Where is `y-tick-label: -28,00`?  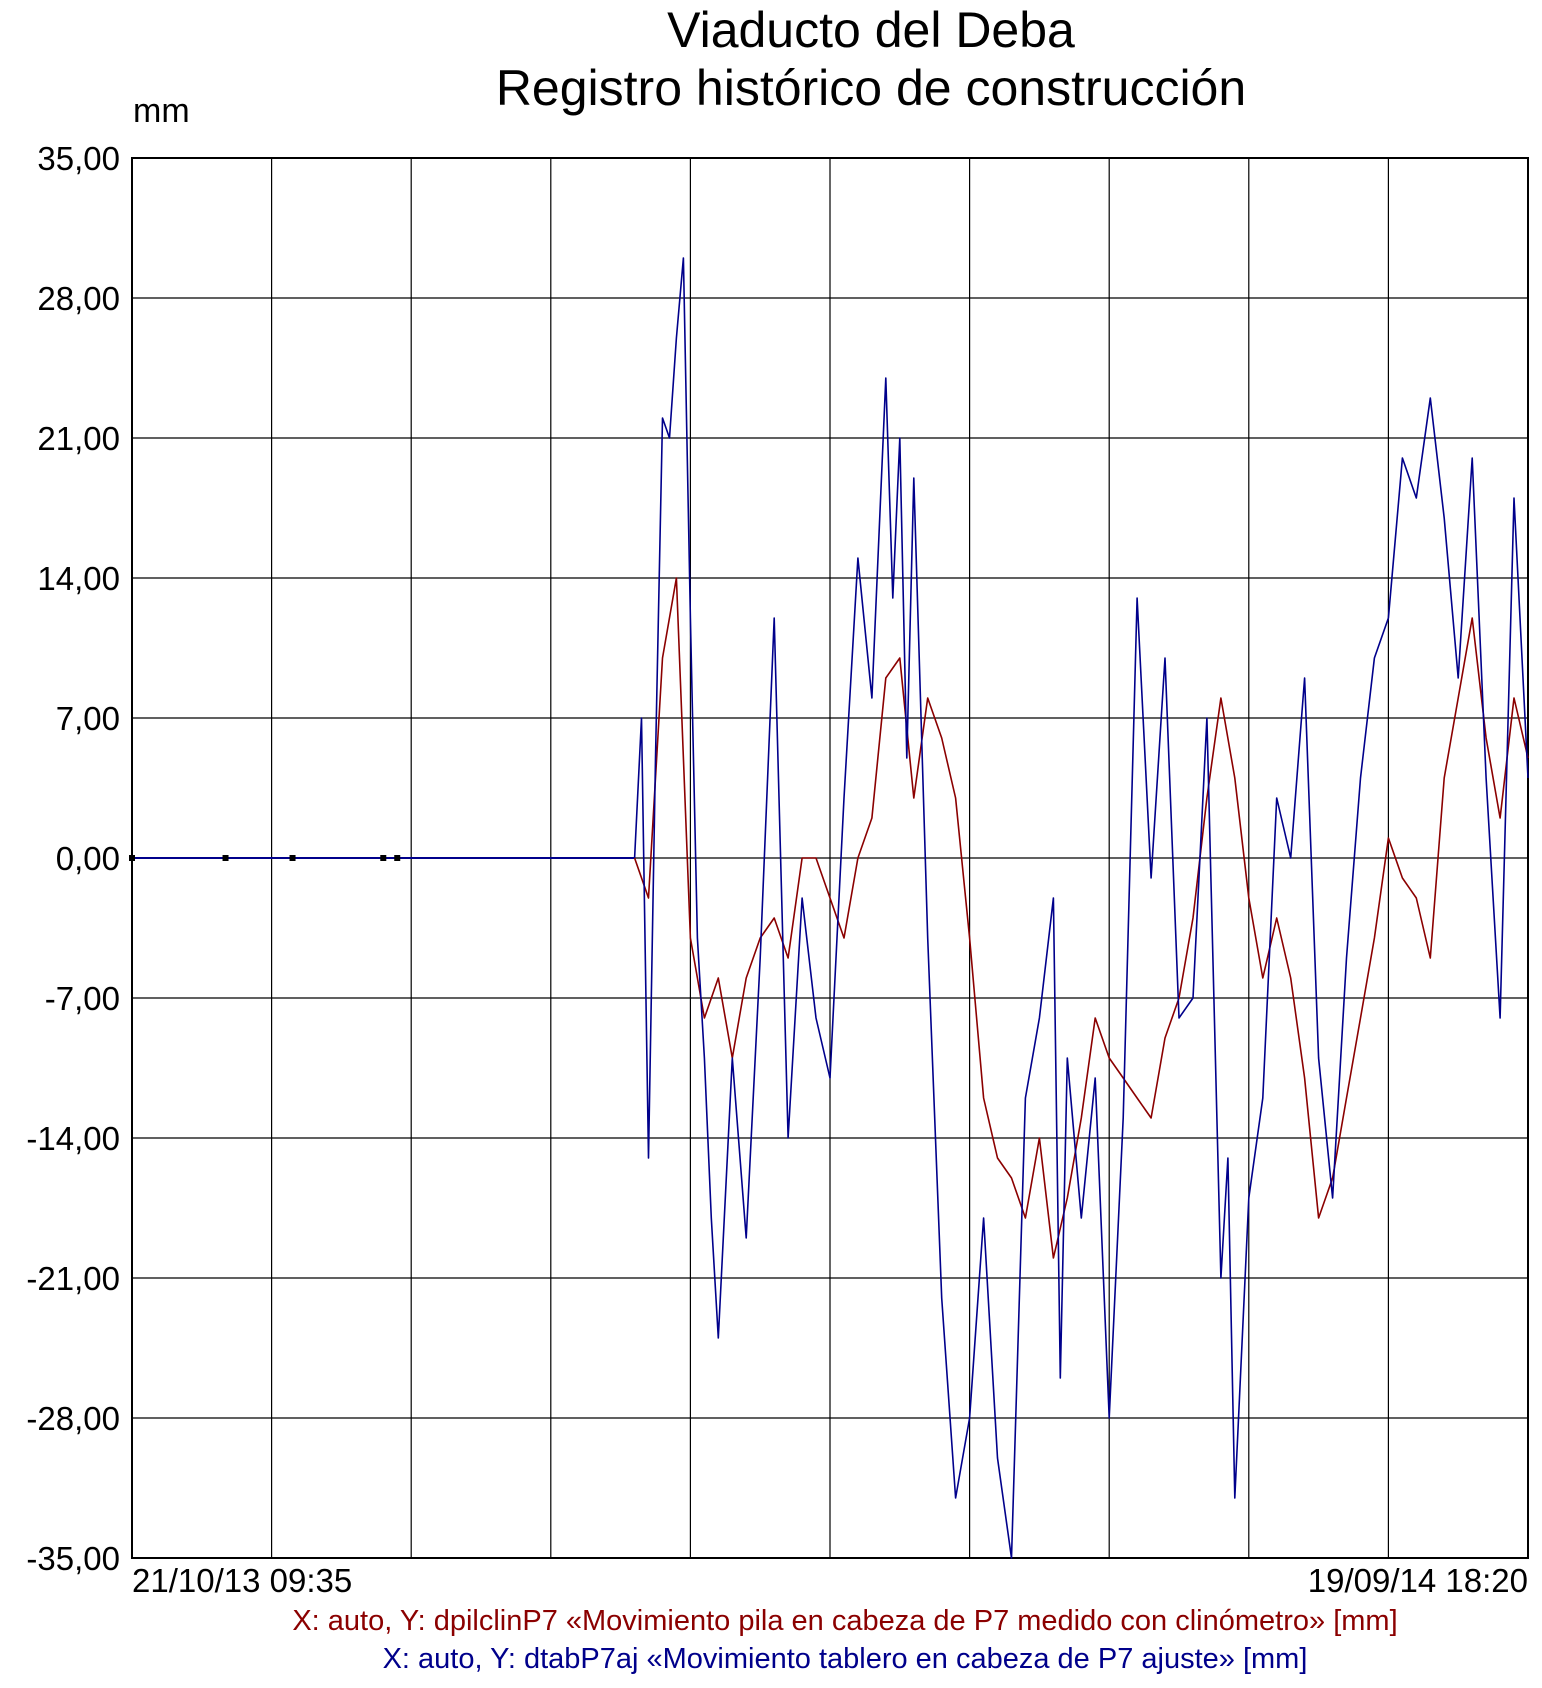
y-tick-label: -28,00 is located at coordinates (73, 1418).